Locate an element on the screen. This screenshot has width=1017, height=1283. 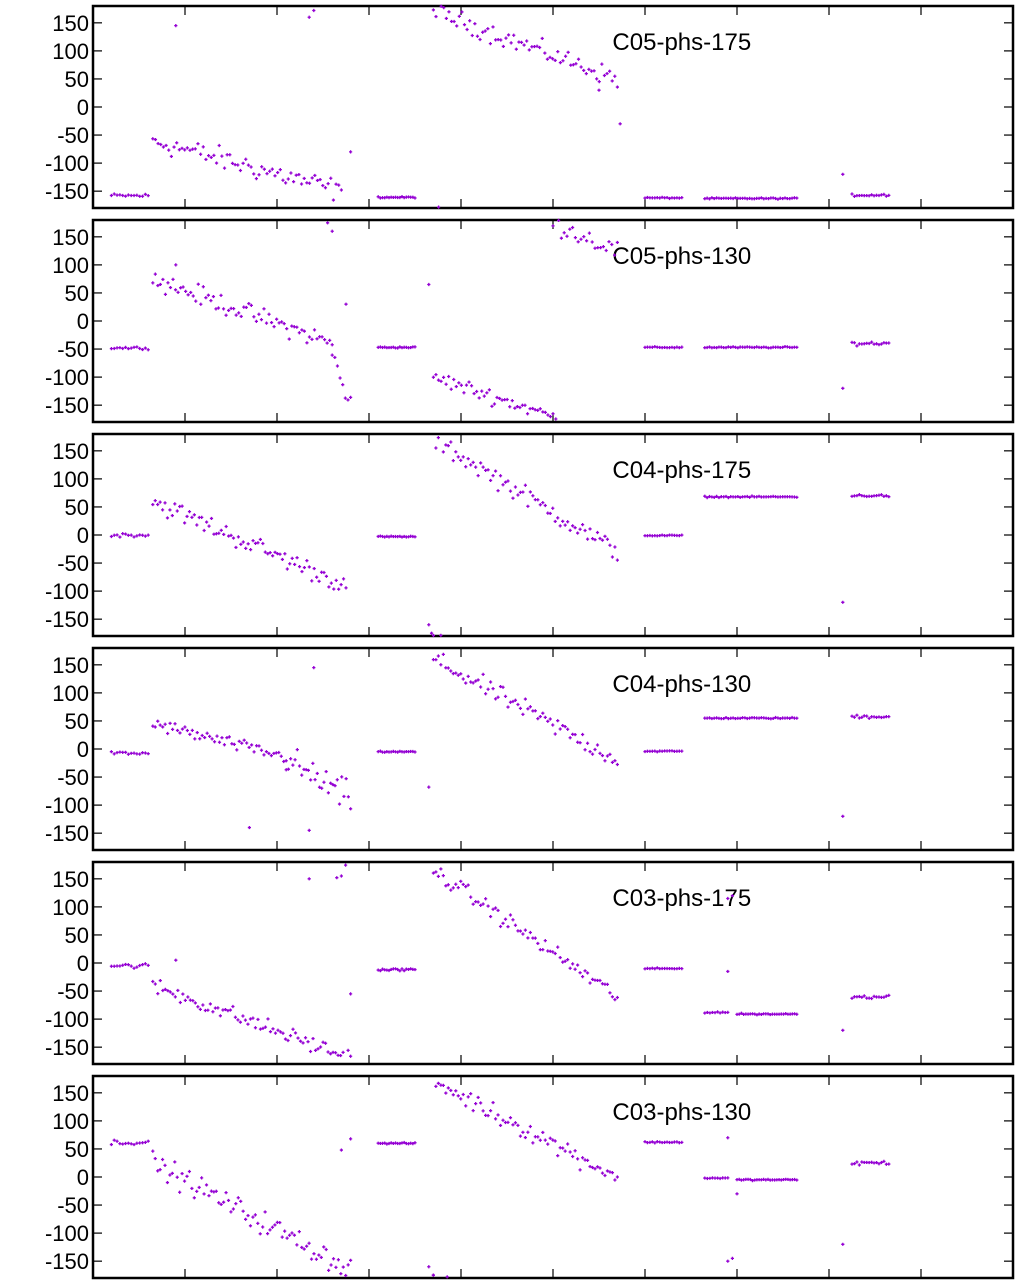
y-tick-label: -100 is located at coordinates (67, 1019).